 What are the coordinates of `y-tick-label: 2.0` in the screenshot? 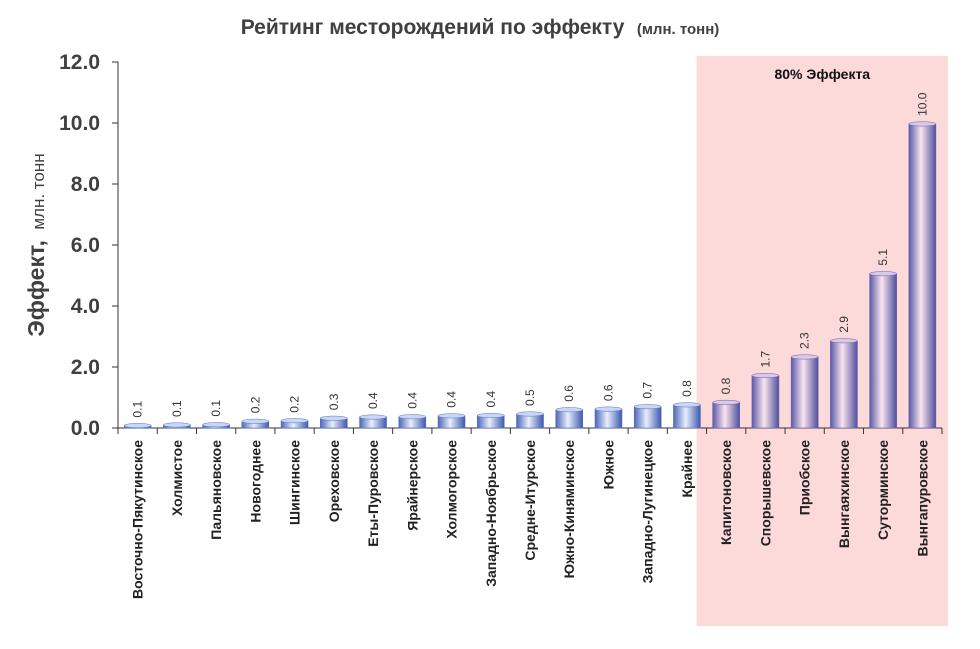 It's located at (85, 367).